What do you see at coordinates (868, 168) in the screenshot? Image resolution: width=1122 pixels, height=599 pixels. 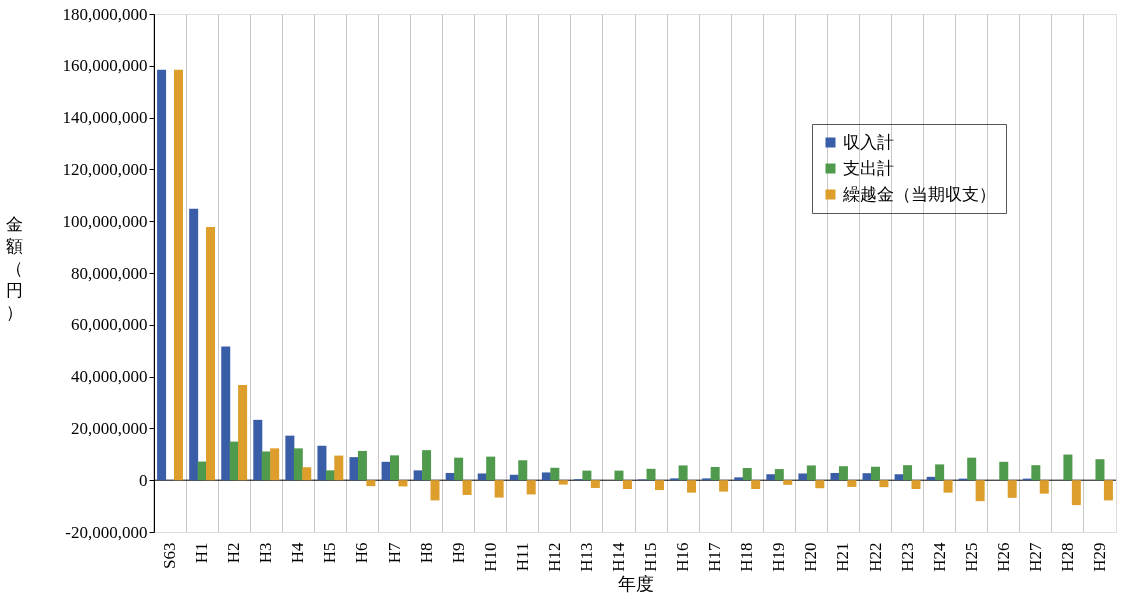 I see `legend-label: 支出計` at bounding box center [868, 168].